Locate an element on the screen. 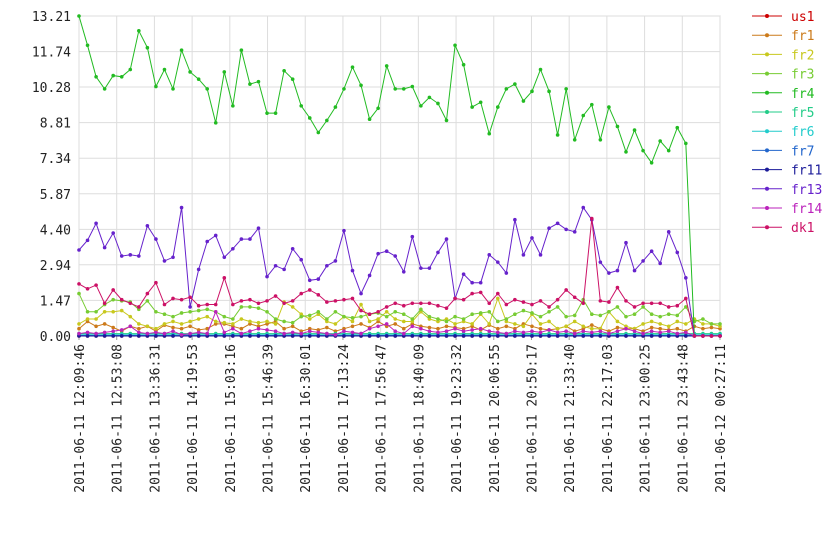  legend-item-fr11: fr11 is located at coordinates (787, 171).